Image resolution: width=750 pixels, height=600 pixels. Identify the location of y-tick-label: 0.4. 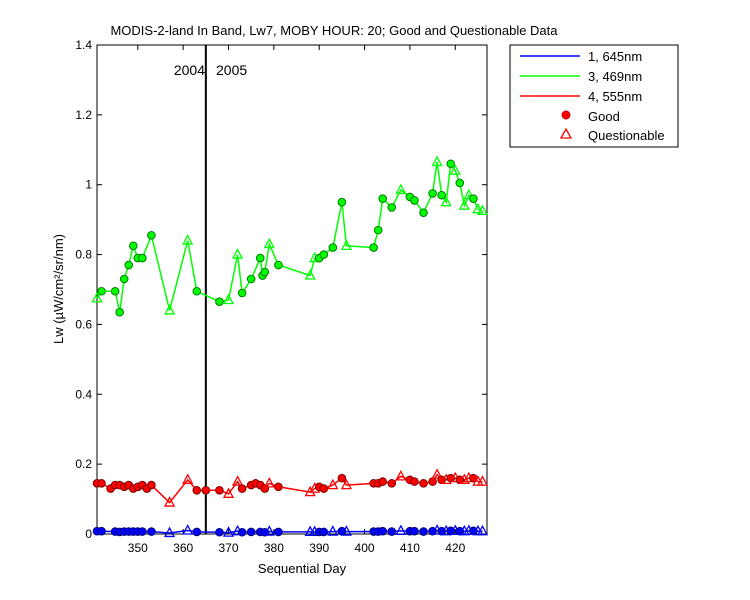
(83, 394).